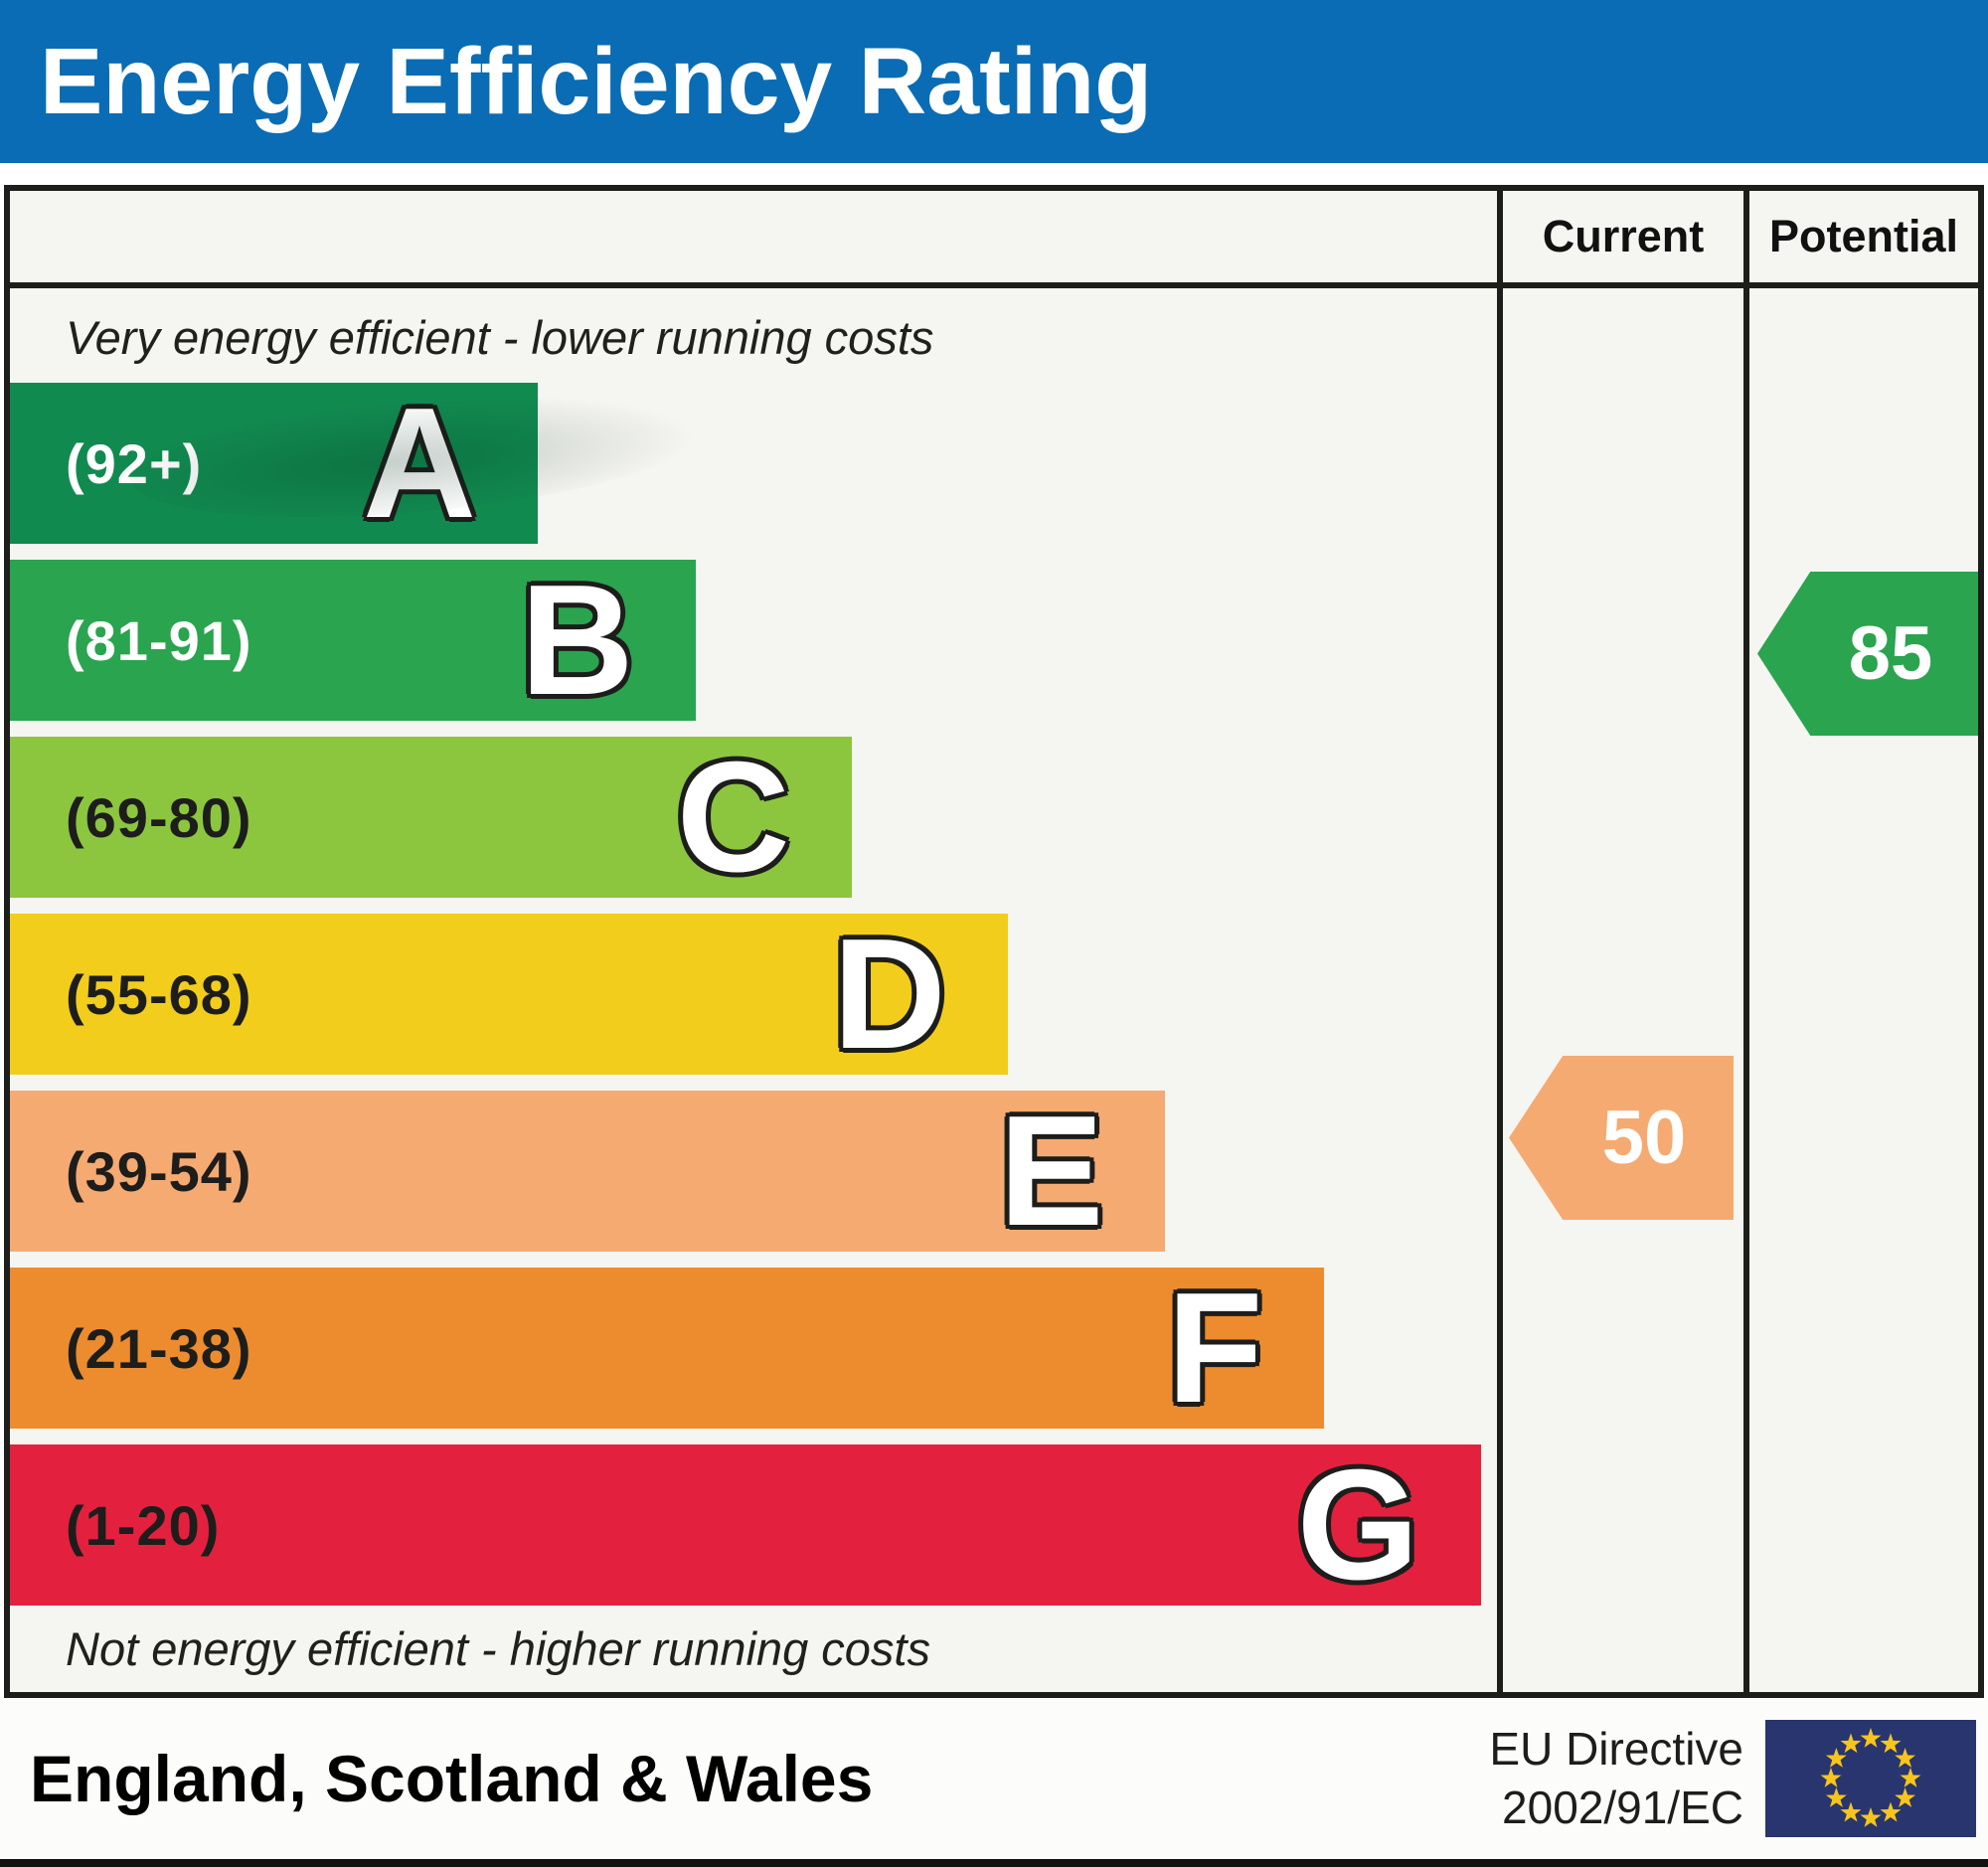  I want to click on rating-band: (39-54) E, so click(588, 1171).